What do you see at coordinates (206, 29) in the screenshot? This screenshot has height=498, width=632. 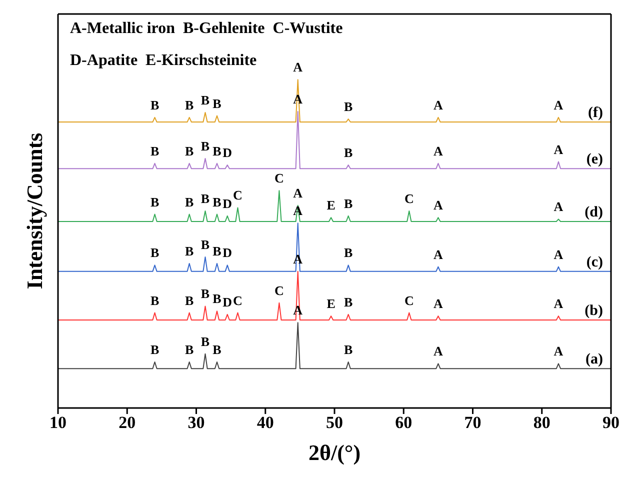 I see `text: A-Metallic iron B-Gehlenite C-Wustite` at bounding box center [206, 29].